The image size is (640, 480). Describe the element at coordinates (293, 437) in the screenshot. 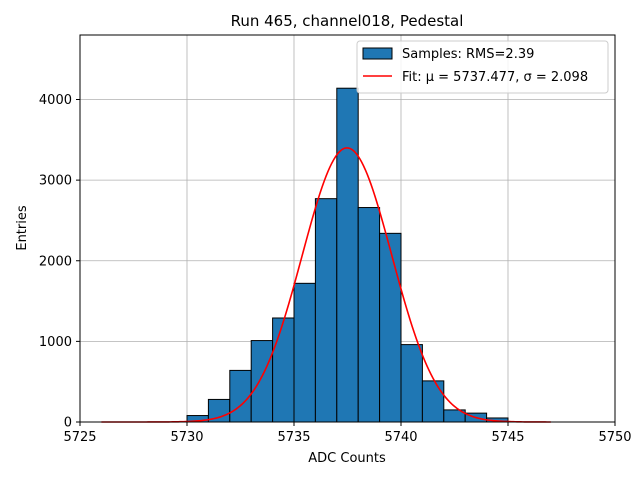

I see `x-tick-label: 5735` at that location.